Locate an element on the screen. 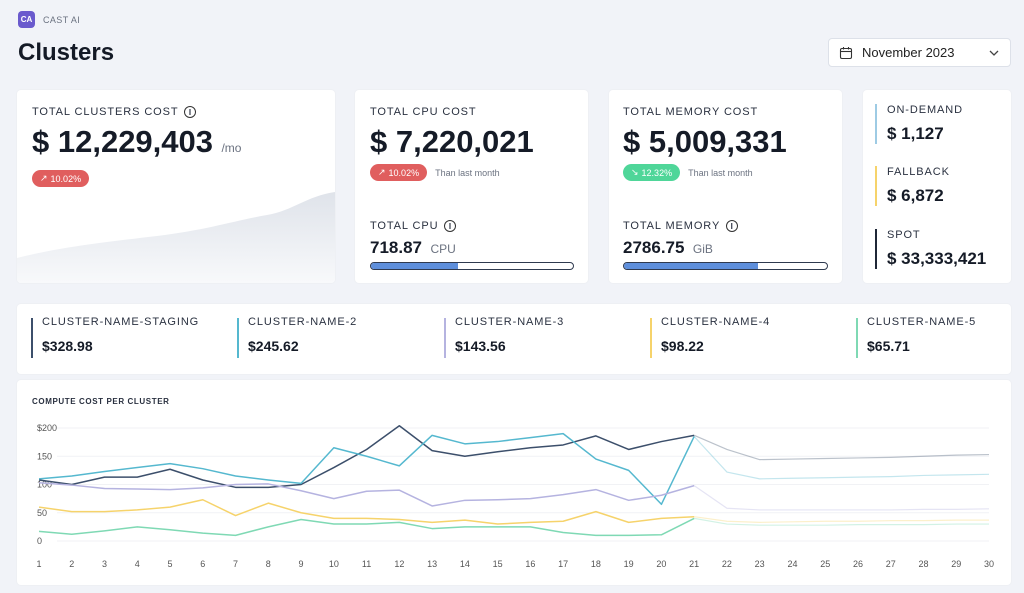 The image size is (1024, 593). x-tick-label: 15 is located at coordinates (498, 564).